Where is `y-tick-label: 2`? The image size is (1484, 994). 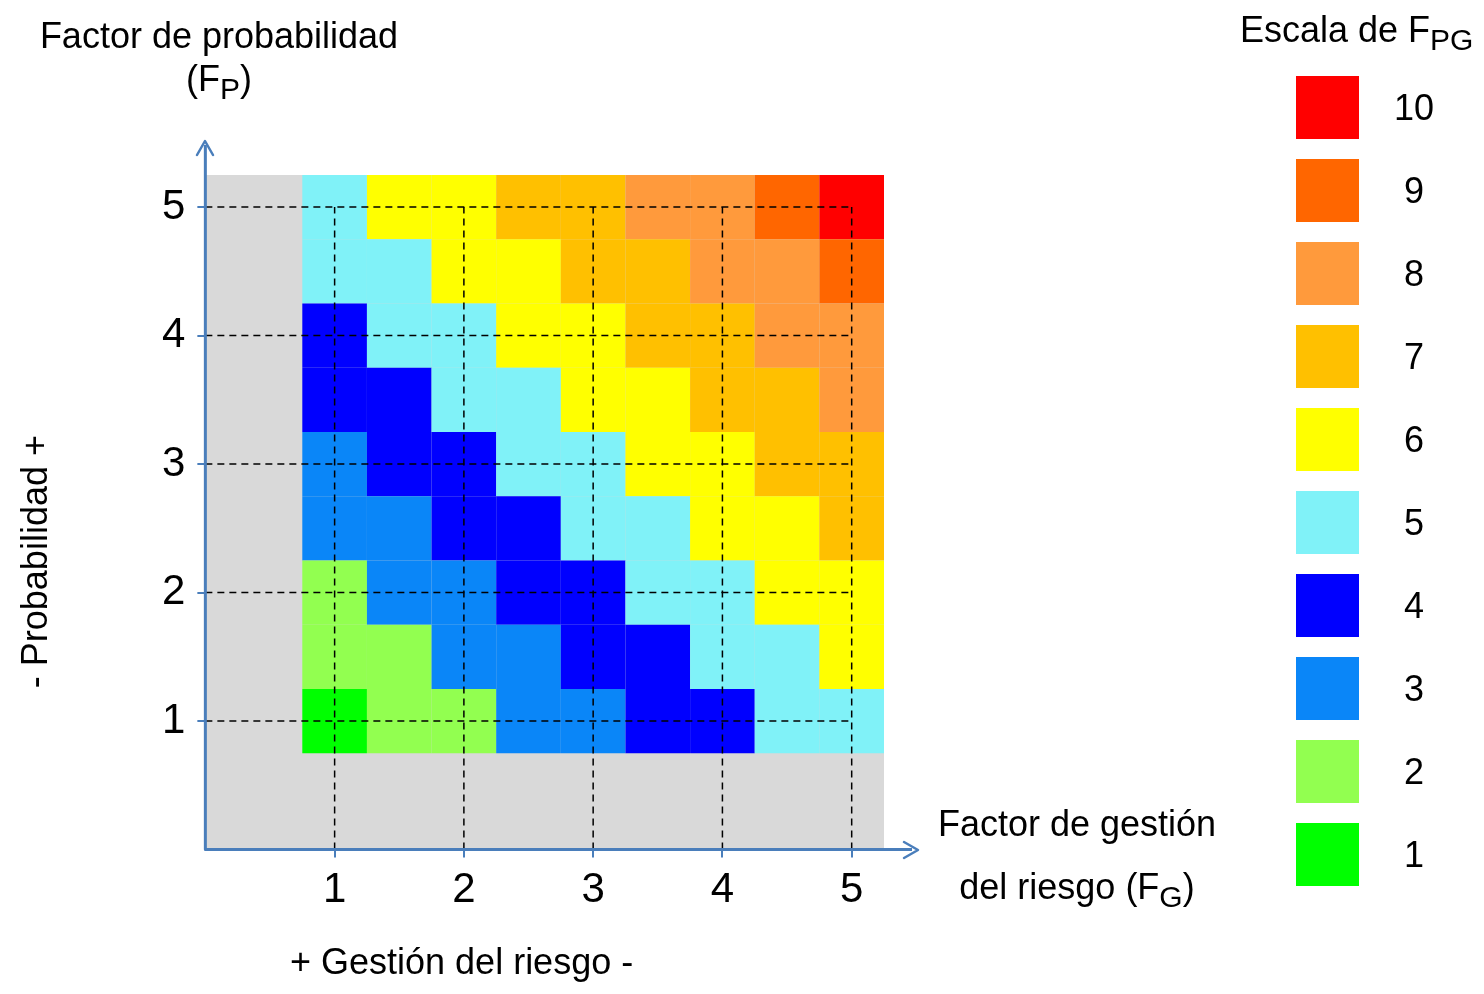 y-tick-label: 2 is located at coordinates (174, 590).